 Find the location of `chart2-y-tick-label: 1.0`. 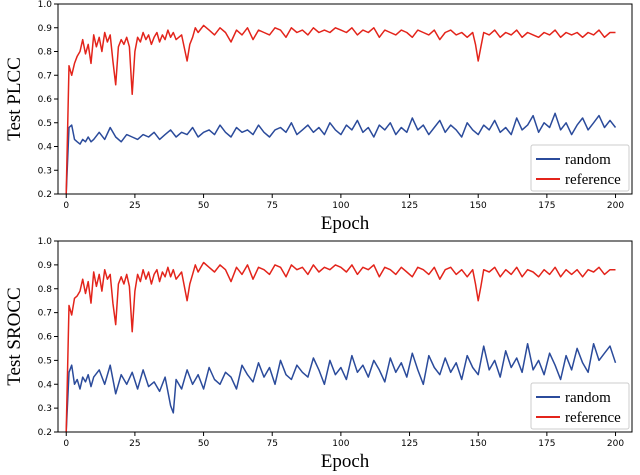

chart2-y-tick-label: 1.0 is located at coordinates (45, 242).